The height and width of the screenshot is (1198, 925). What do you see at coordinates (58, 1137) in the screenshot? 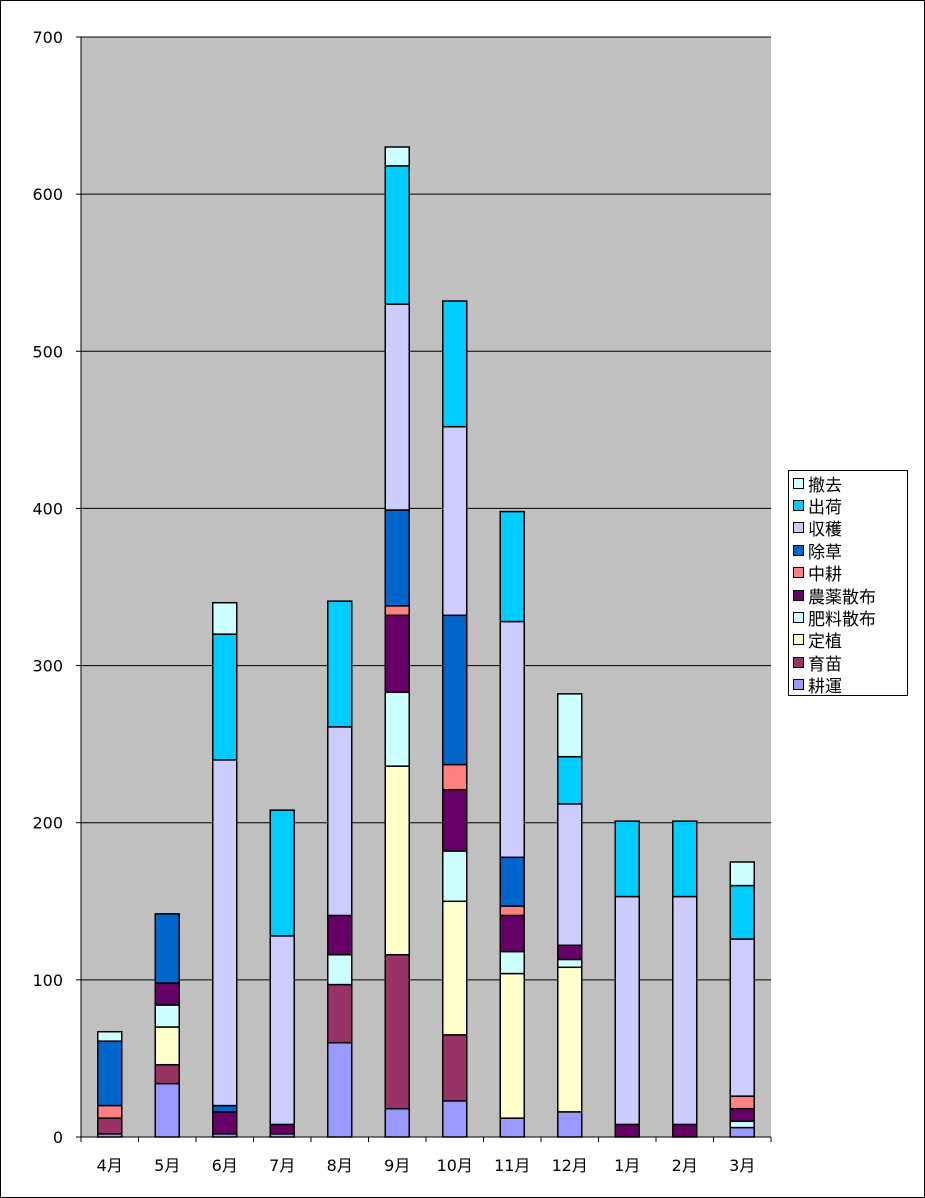
I see `y-tick-label: 0` at bounding box center [58, 1137].